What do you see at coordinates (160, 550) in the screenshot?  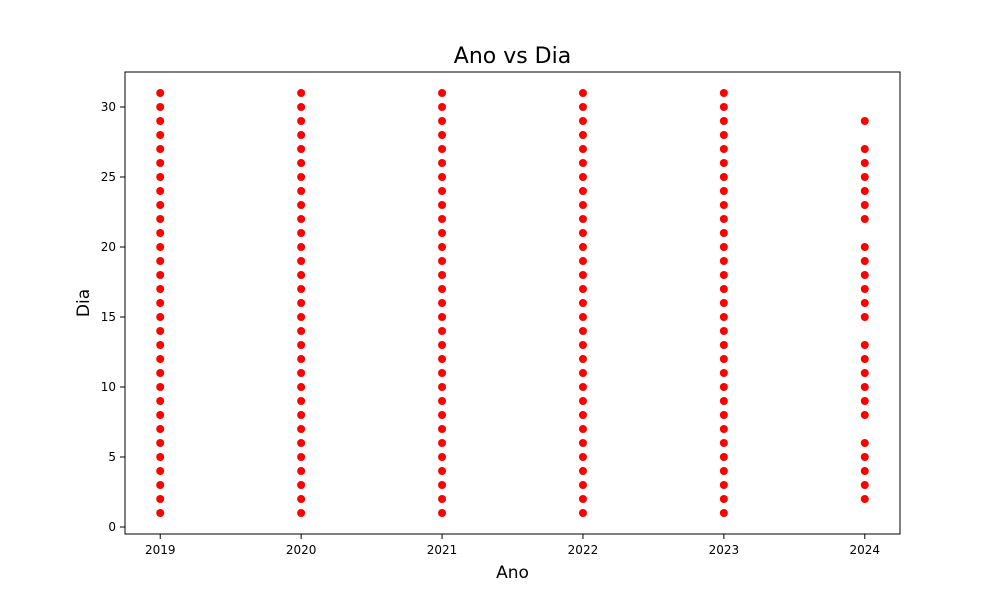 I see `x-tick-label: 2019` at bounding box center [160, 550].